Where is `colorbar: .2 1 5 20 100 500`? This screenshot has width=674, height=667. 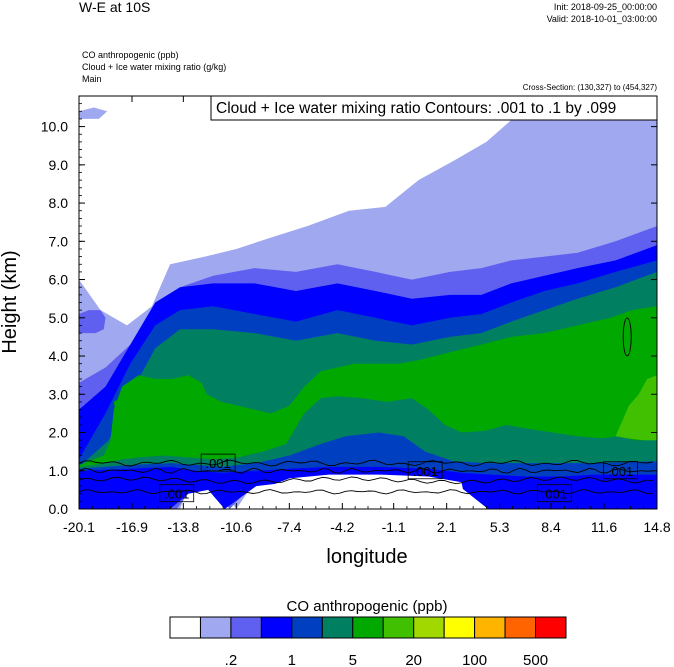 colorbar: .2 1 5 20 100 500 is located at coordinates (368, 641).